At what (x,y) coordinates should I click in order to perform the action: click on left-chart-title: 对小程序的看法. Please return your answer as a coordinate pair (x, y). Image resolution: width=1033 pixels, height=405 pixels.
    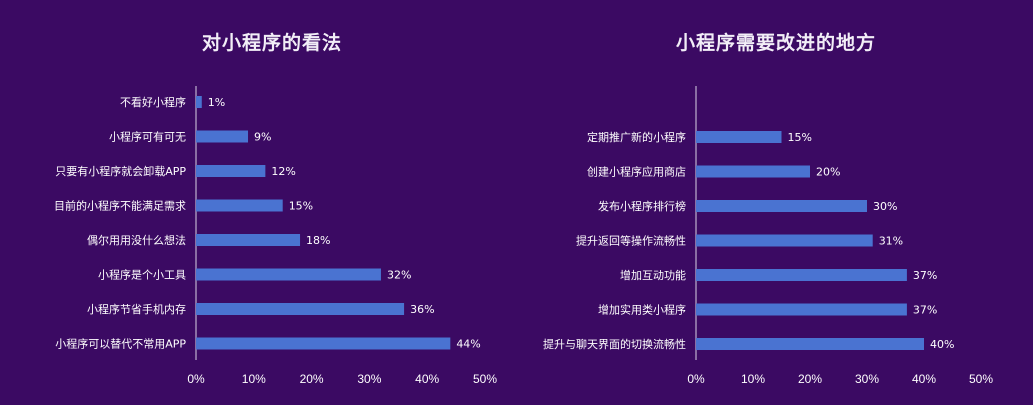
    Looking at the image, I should click on (272, 43).